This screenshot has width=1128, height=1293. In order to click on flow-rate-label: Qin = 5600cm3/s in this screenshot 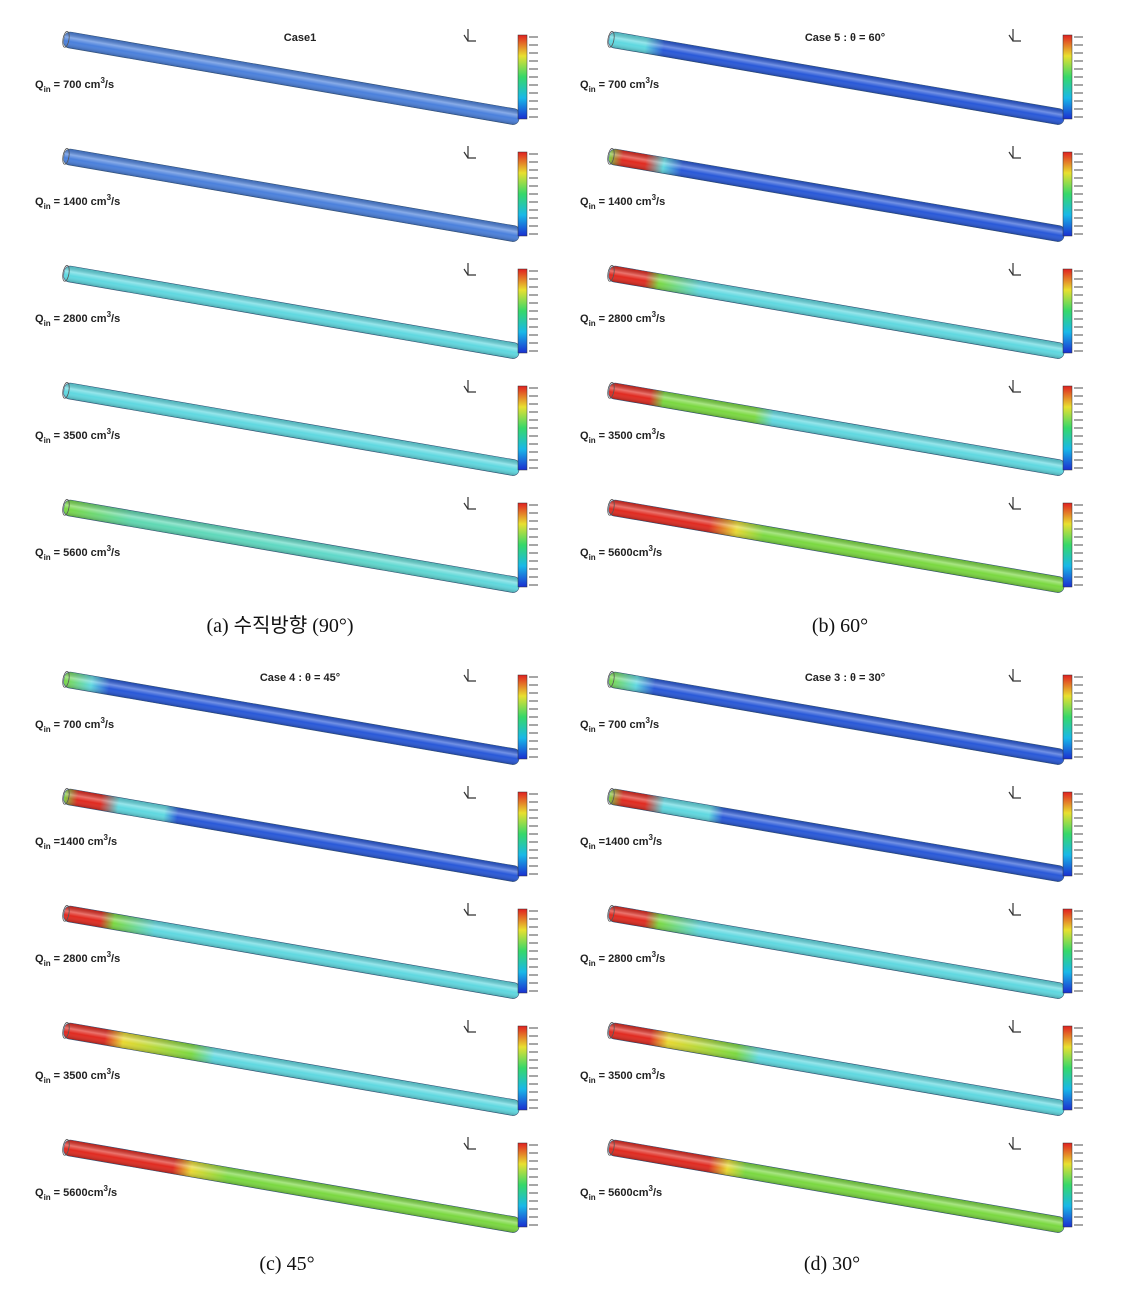, I will do `click(621, 1193)`.